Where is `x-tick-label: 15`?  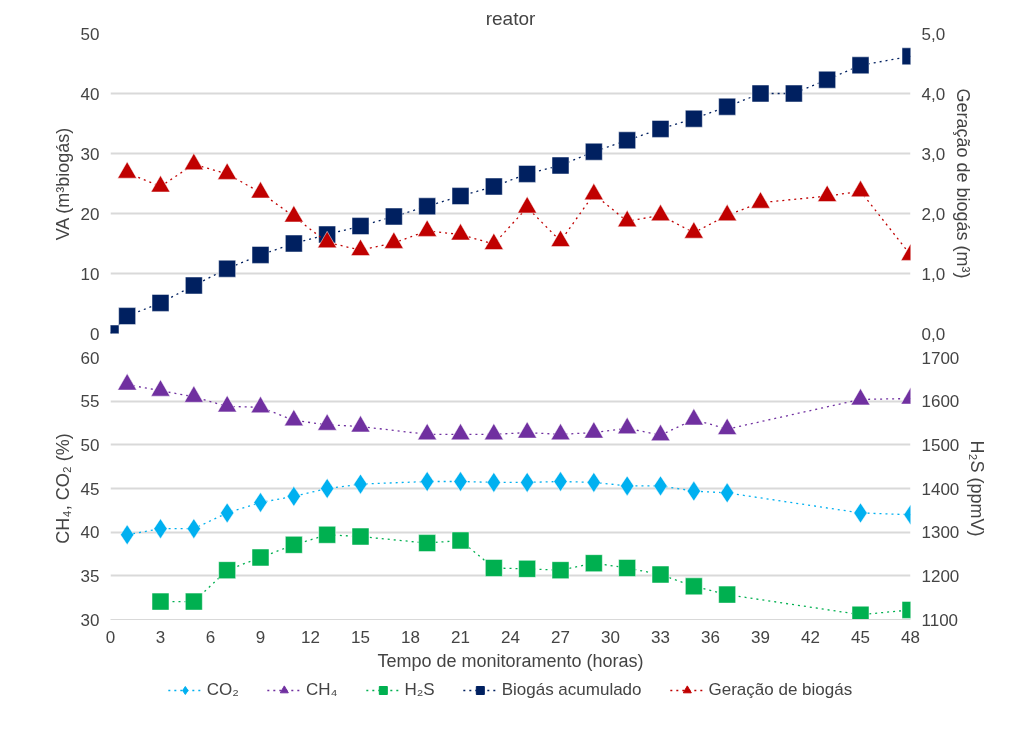
x-tick-label: 15 is located at coordinates (360, 637).